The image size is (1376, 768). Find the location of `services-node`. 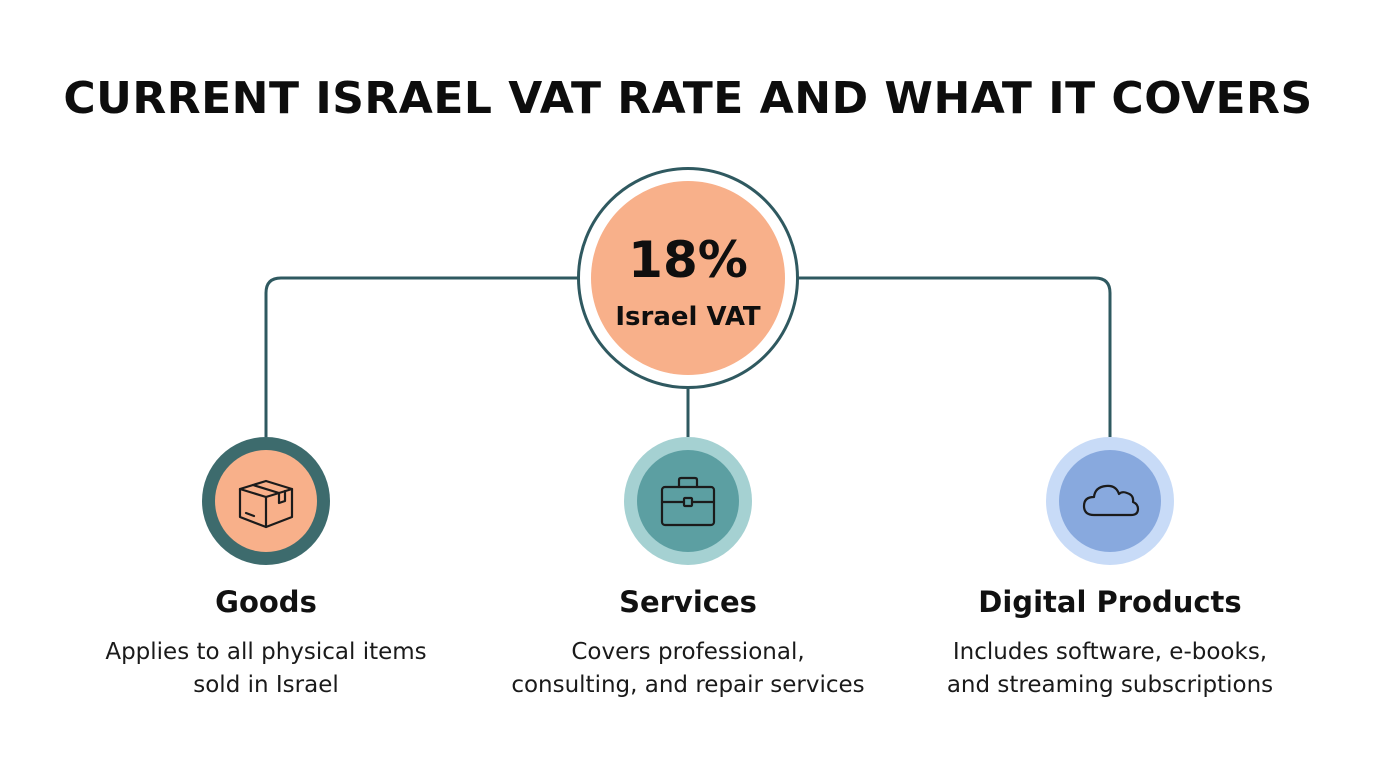

services-node is located at coordinates (688, 501).